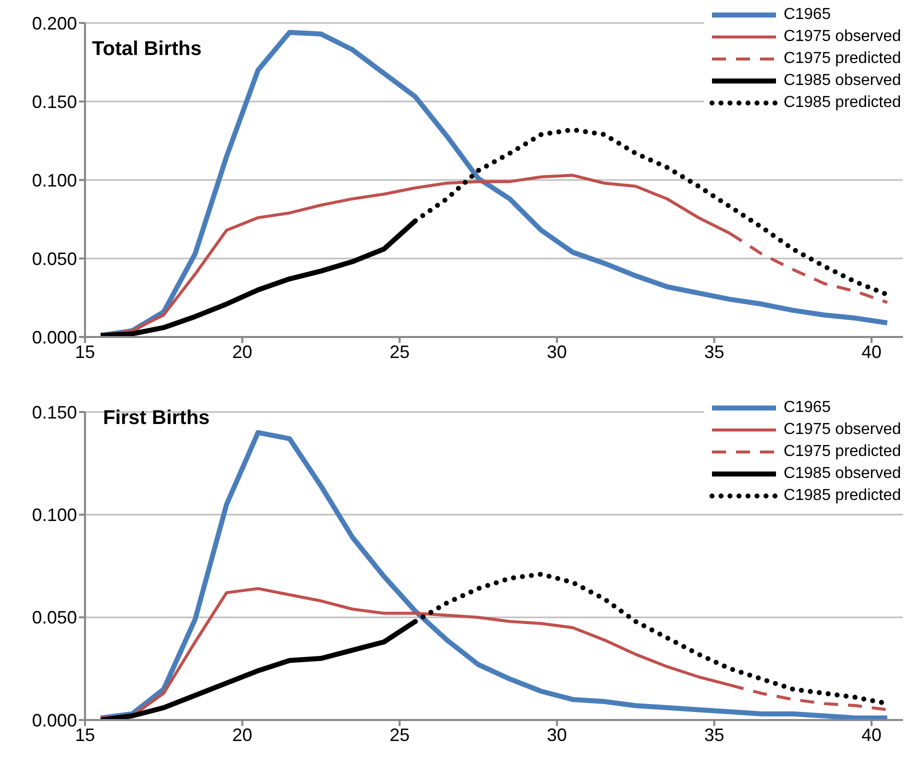  I want to click on chart-title: First Births, so click(156, 418).